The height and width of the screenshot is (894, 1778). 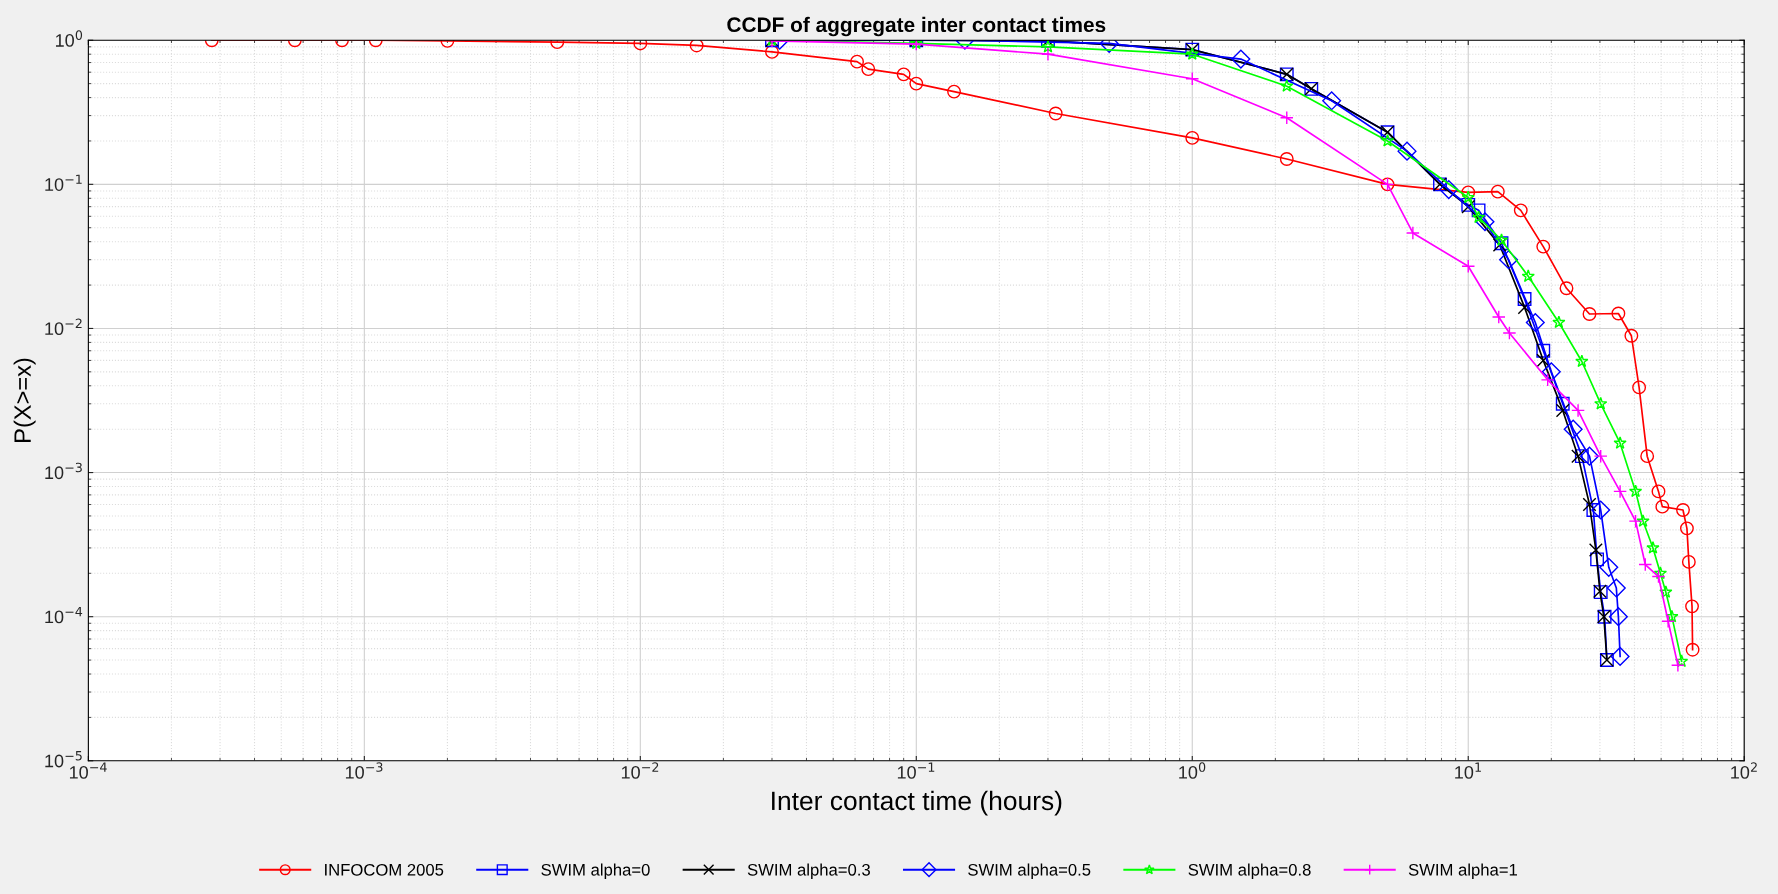 What do you see at coordinates (63, 471) in the screenshot?
I see `y-tick-label: 10$^{−3}$` at bounding box center [63, 471].